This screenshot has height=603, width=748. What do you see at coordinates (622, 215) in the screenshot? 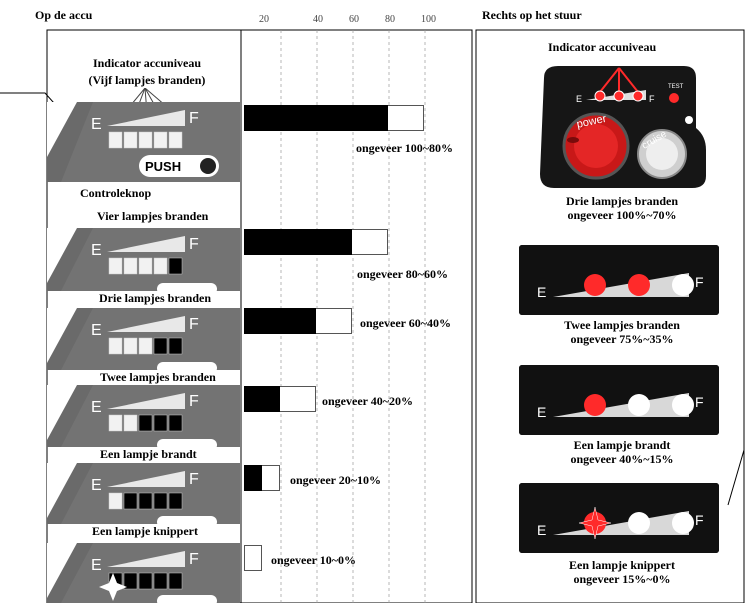
I see `caption-line: ongeveer 100%~70%` at bounding box center [622, 215].